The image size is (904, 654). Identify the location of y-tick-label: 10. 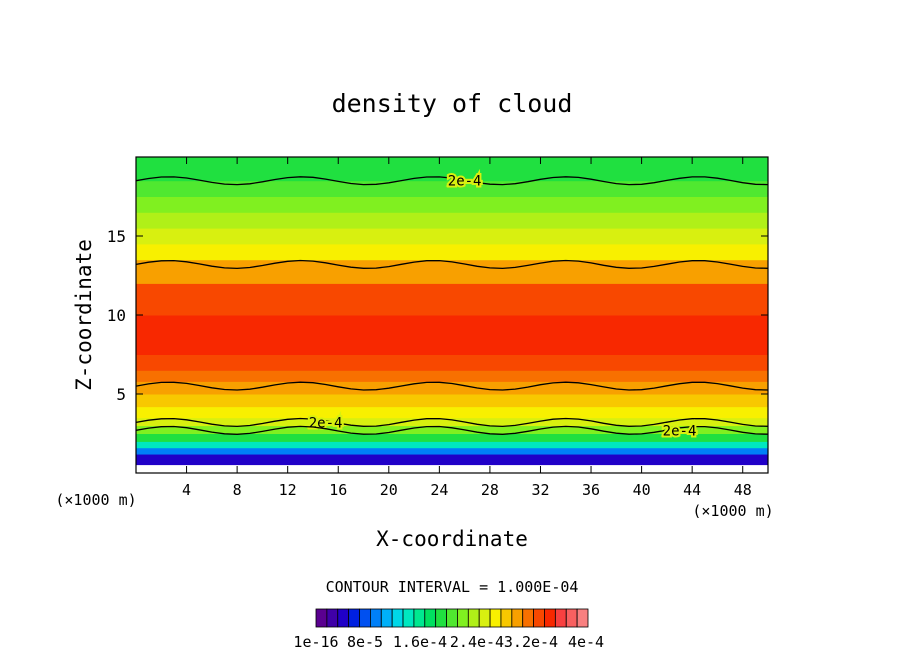
(116, 315).